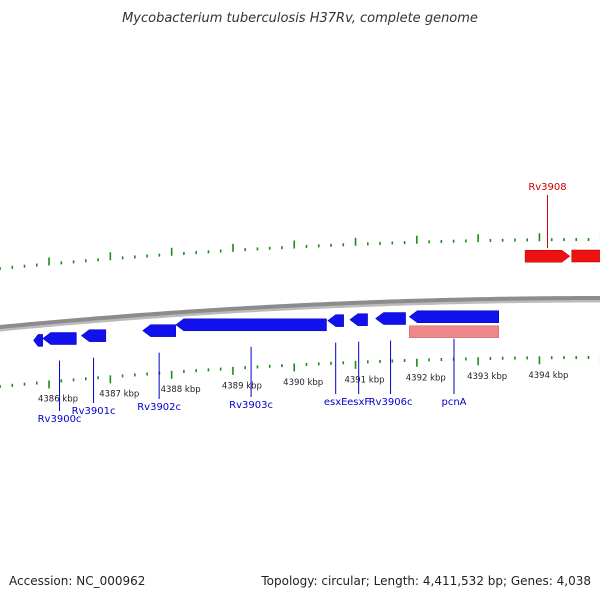  What do you see at coordinates (390, 318) in the screenshot?
I see `gene-arrow-rv3906c` at bounding box center [390, 318].